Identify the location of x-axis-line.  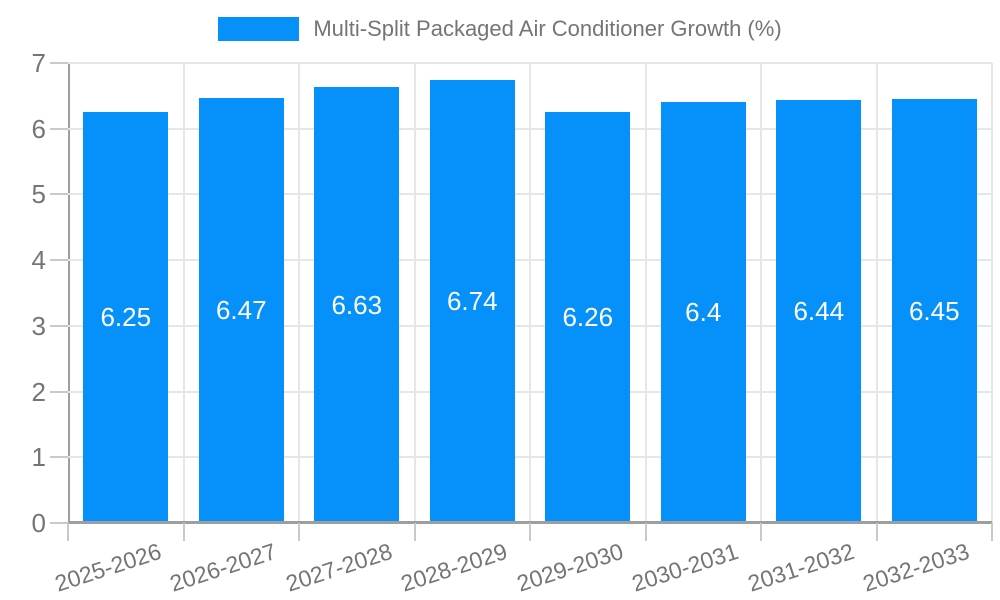
(530, 522).